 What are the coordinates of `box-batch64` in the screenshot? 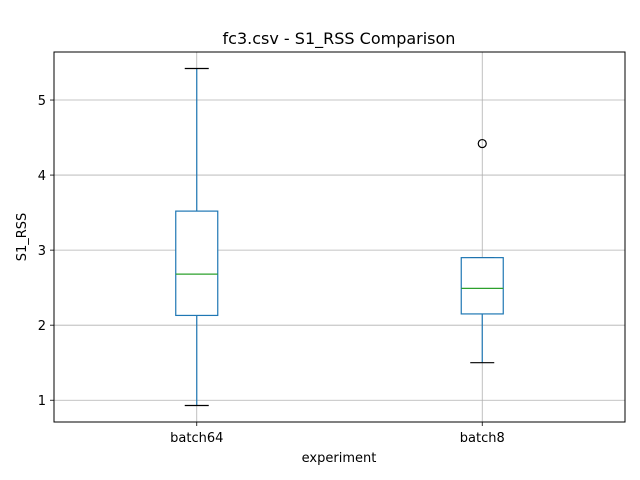 It's located at (197, 237).